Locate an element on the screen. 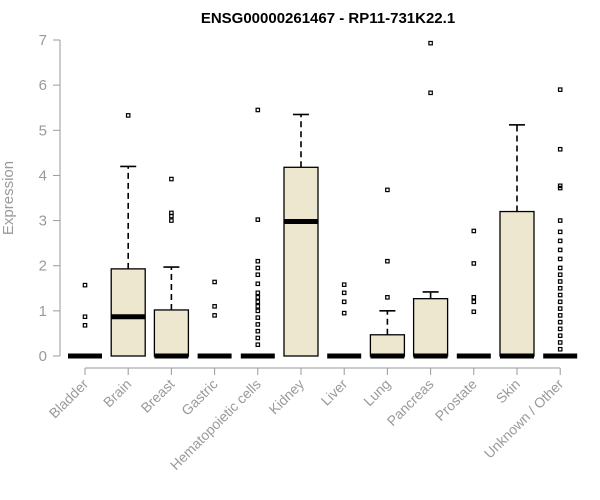 This screenshot has height=500, width=600. x-tick-label: Breast is located at coordinates (158, 396).